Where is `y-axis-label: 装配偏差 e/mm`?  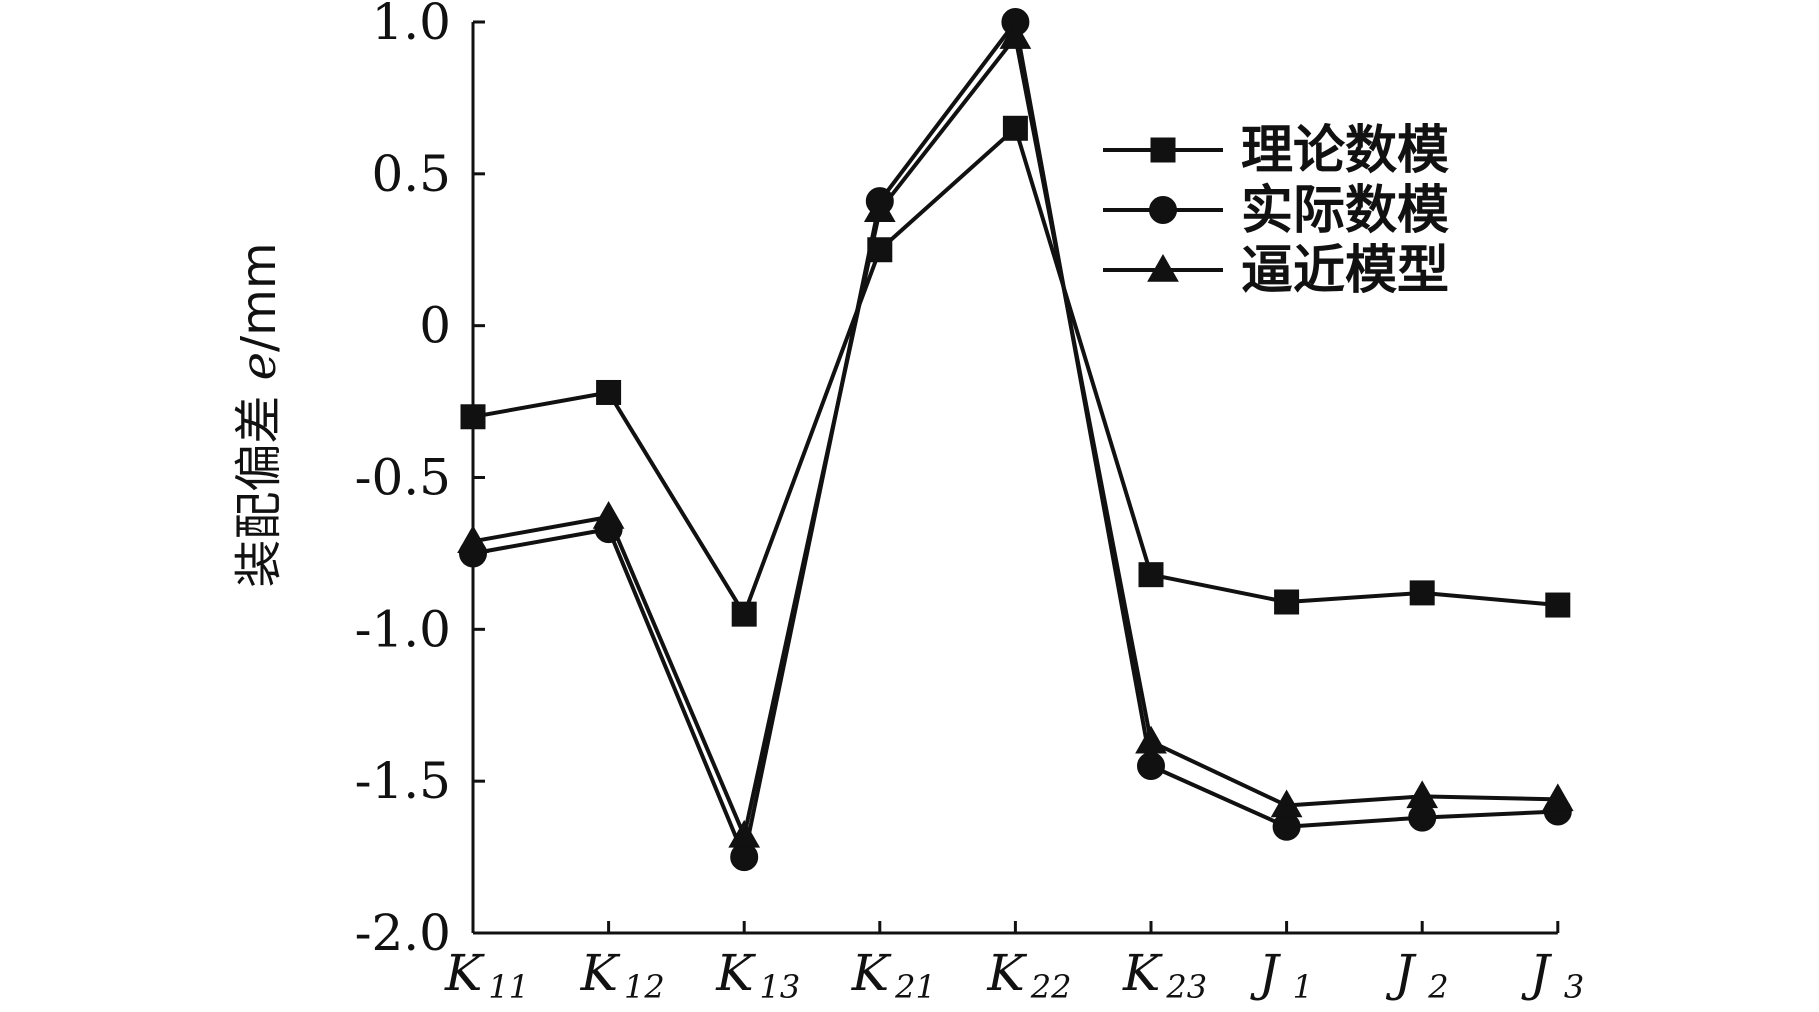 y-axis-label: 装配偏差 e/mm is located at coordinates (259, 414).